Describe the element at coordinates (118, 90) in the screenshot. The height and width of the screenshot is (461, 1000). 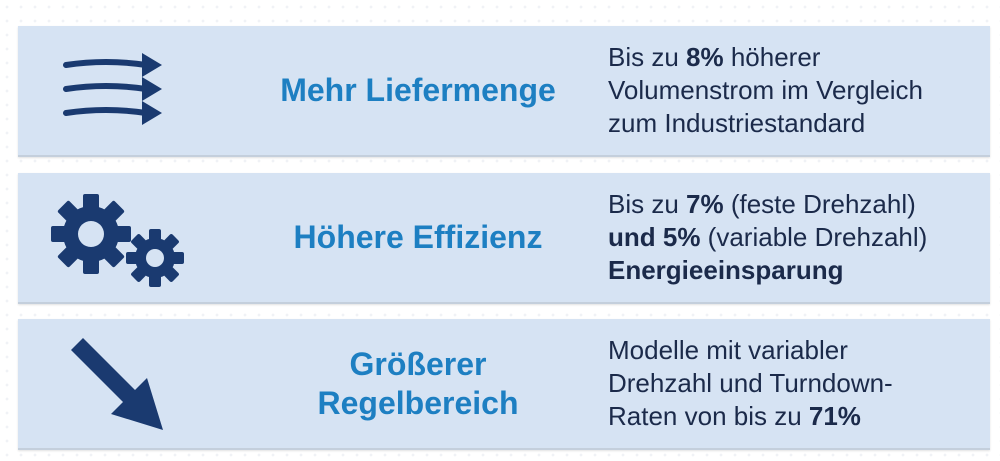
I see `flow-arrows-icon` at that location.